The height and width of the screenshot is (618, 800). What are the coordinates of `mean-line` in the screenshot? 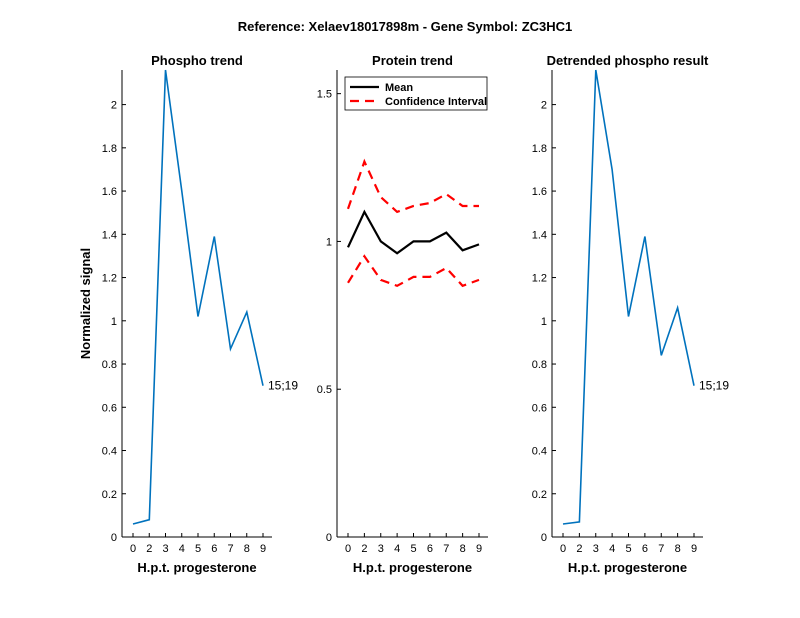 It's located at (413, 232).